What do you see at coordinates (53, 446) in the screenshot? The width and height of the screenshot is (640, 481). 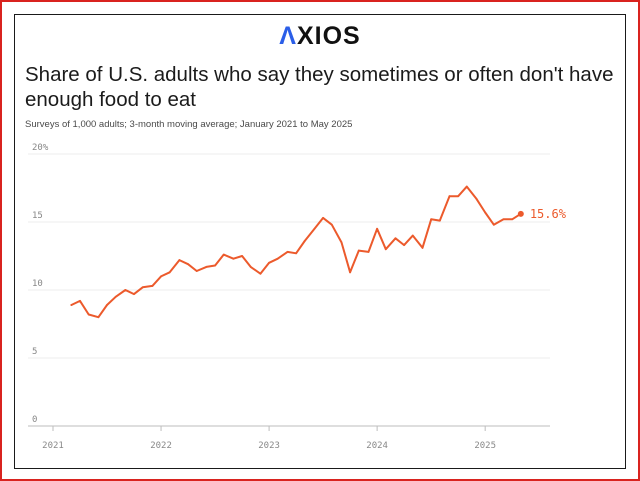 I see `x-tick-label: 2021` at bounding box center [53, 446].